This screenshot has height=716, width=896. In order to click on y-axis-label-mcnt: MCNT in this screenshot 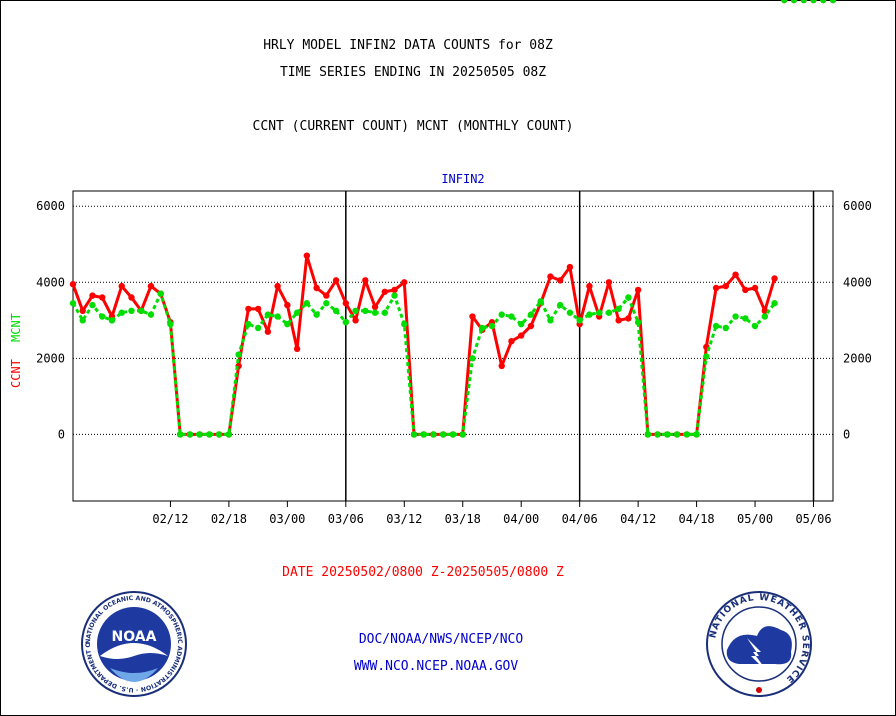, I will do `click(16, 327)`.